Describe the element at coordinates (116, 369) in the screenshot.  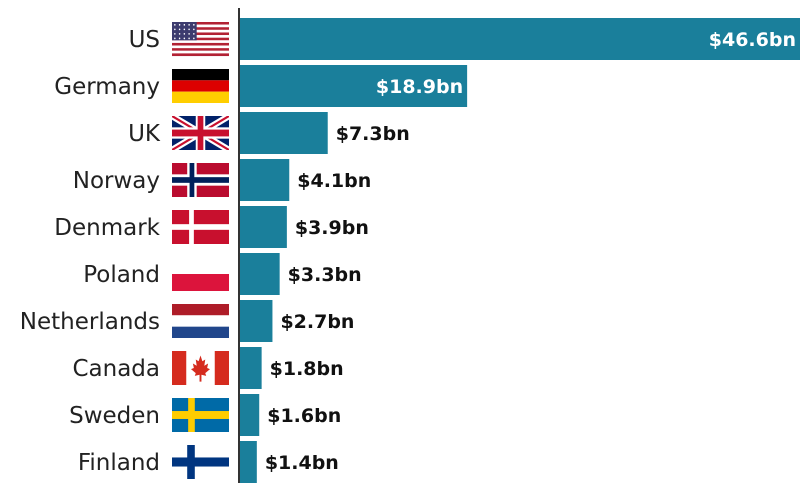
I see `category-label: Canada` at that location.